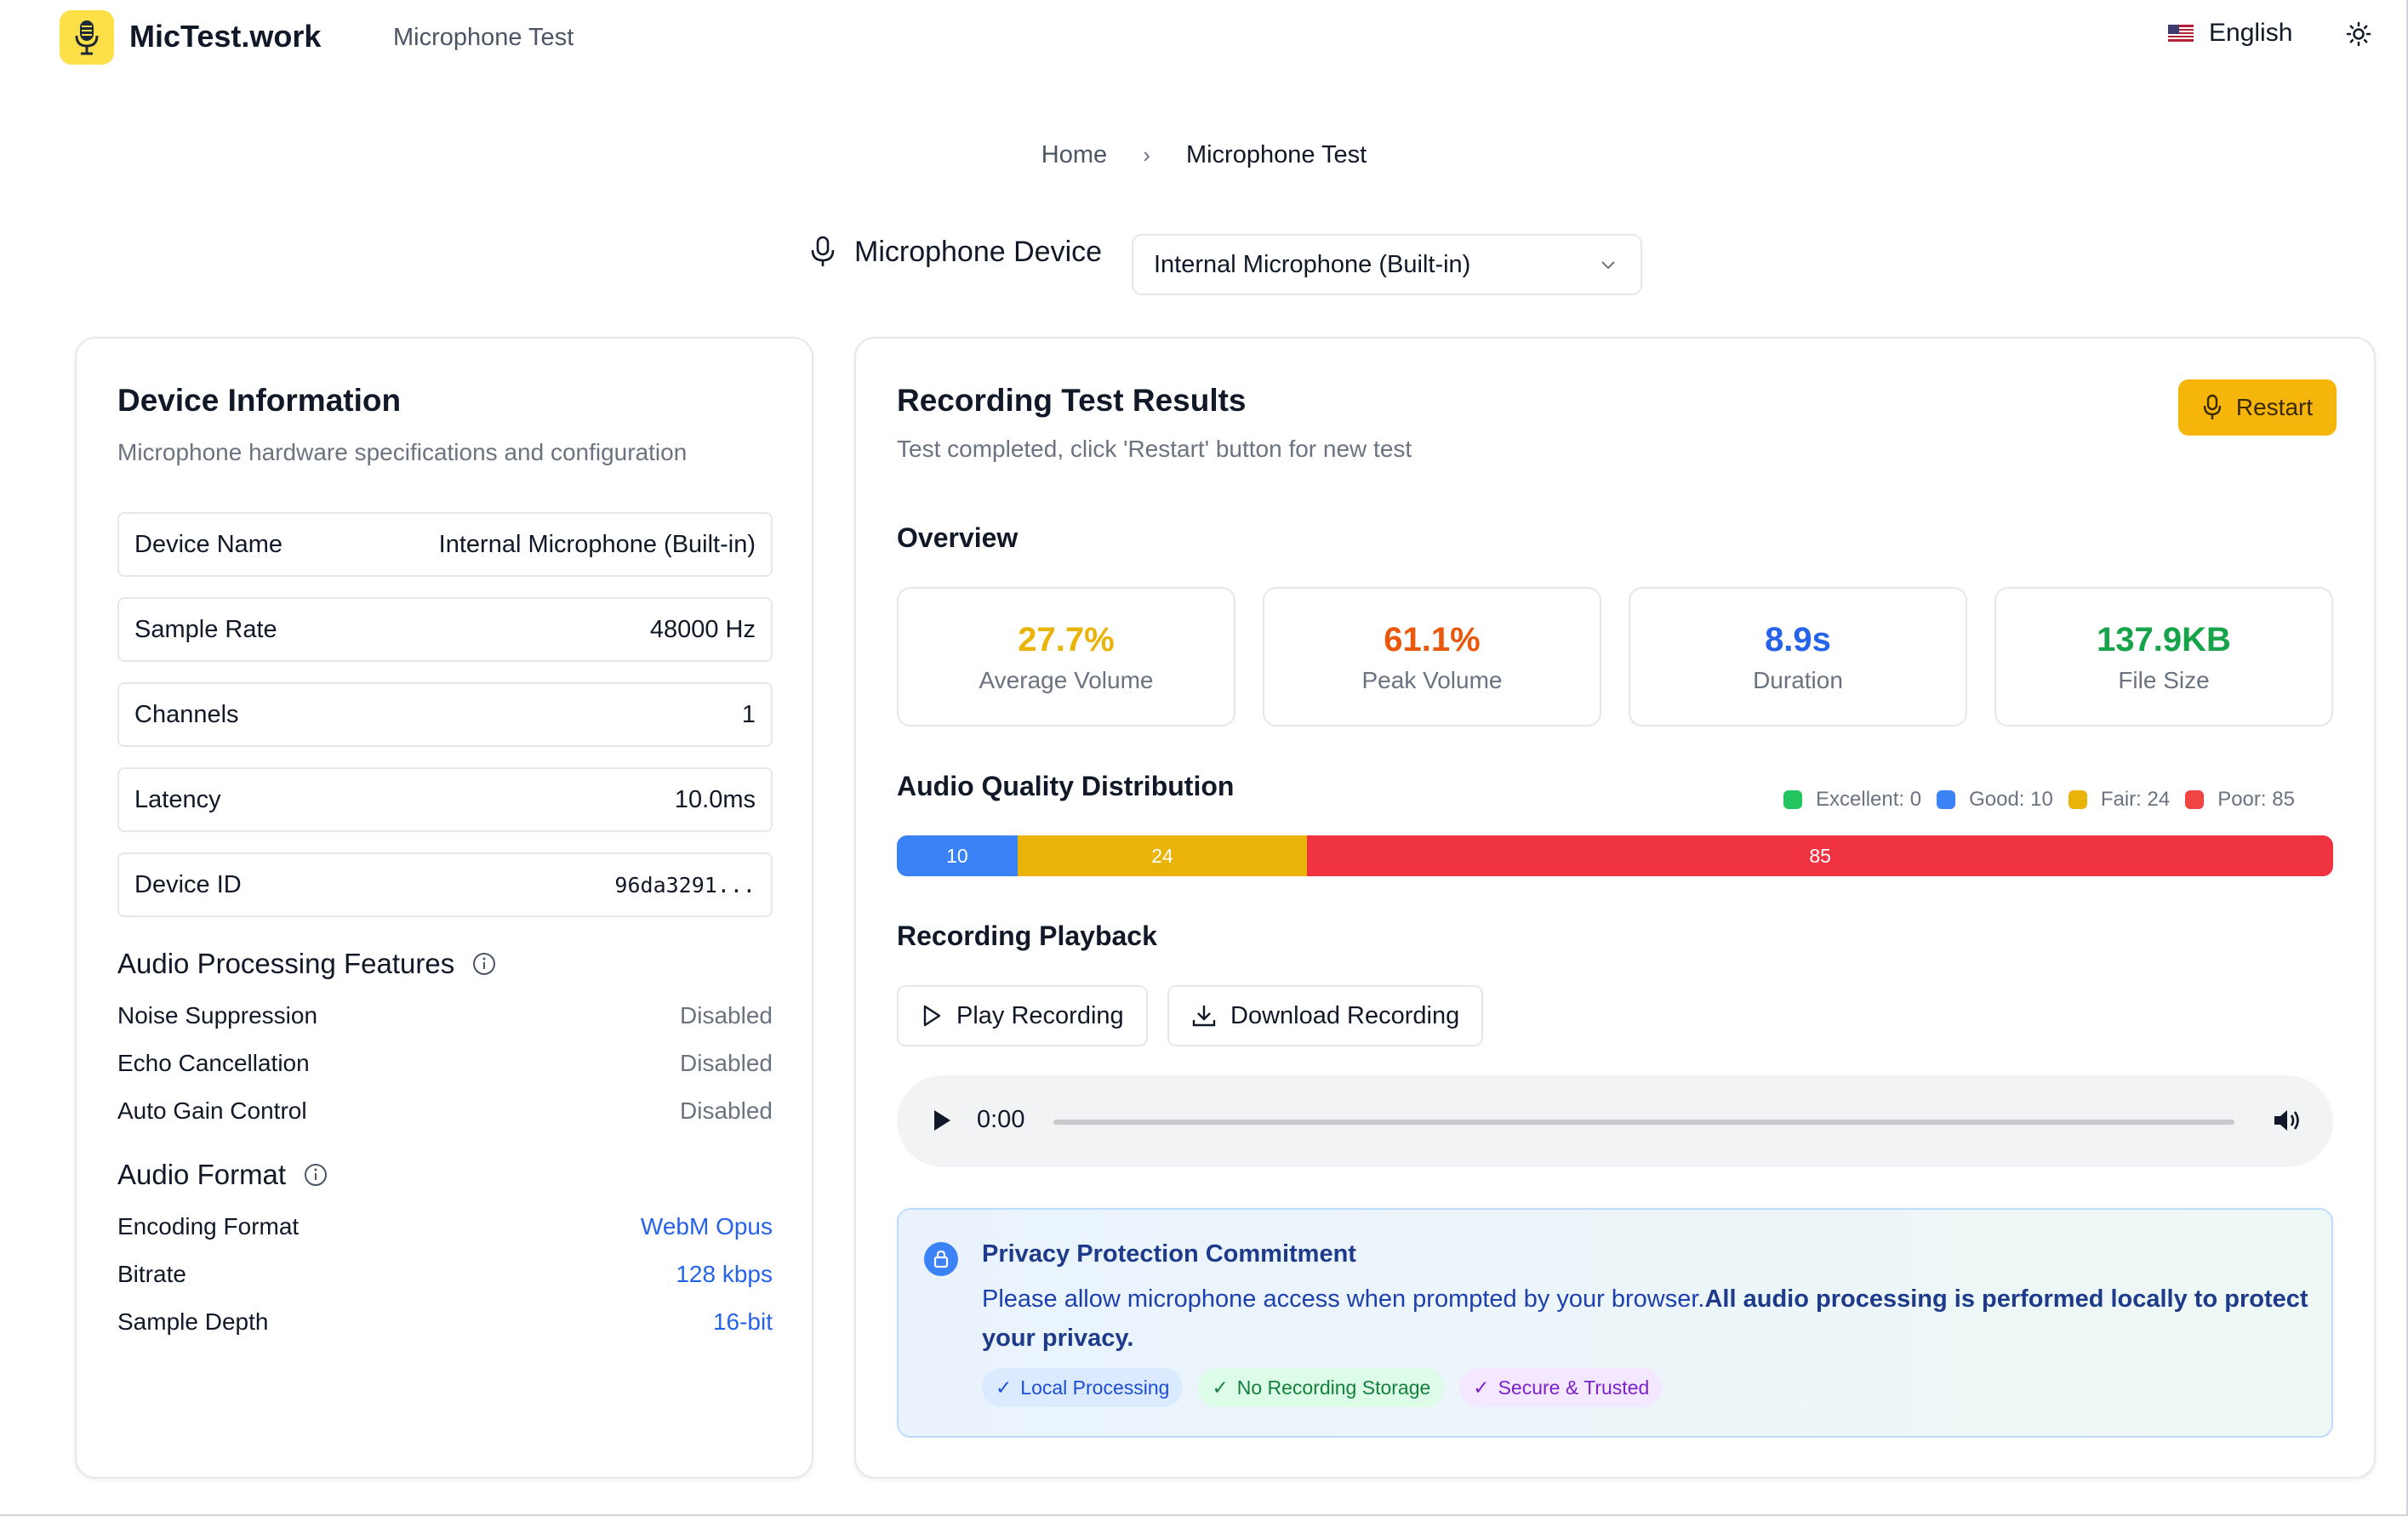 The image size is (2408, 1516). Describe the element at coordinates (1820, 855) in the screenshot. I see `quality-segment-poor: 85` at that location.